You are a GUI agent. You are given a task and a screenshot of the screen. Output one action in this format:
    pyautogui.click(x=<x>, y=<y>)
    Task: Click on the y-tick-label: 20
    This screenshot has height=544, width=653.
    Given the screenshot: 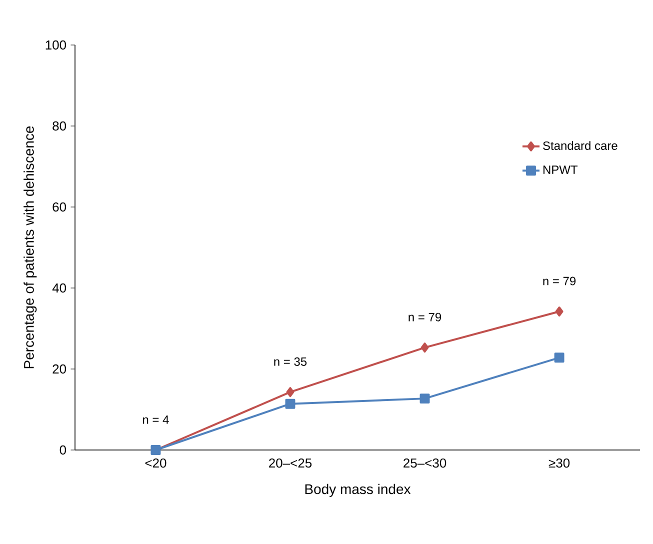 What is the action you would take?
    pyautogui.click(x=59, y=369)
    